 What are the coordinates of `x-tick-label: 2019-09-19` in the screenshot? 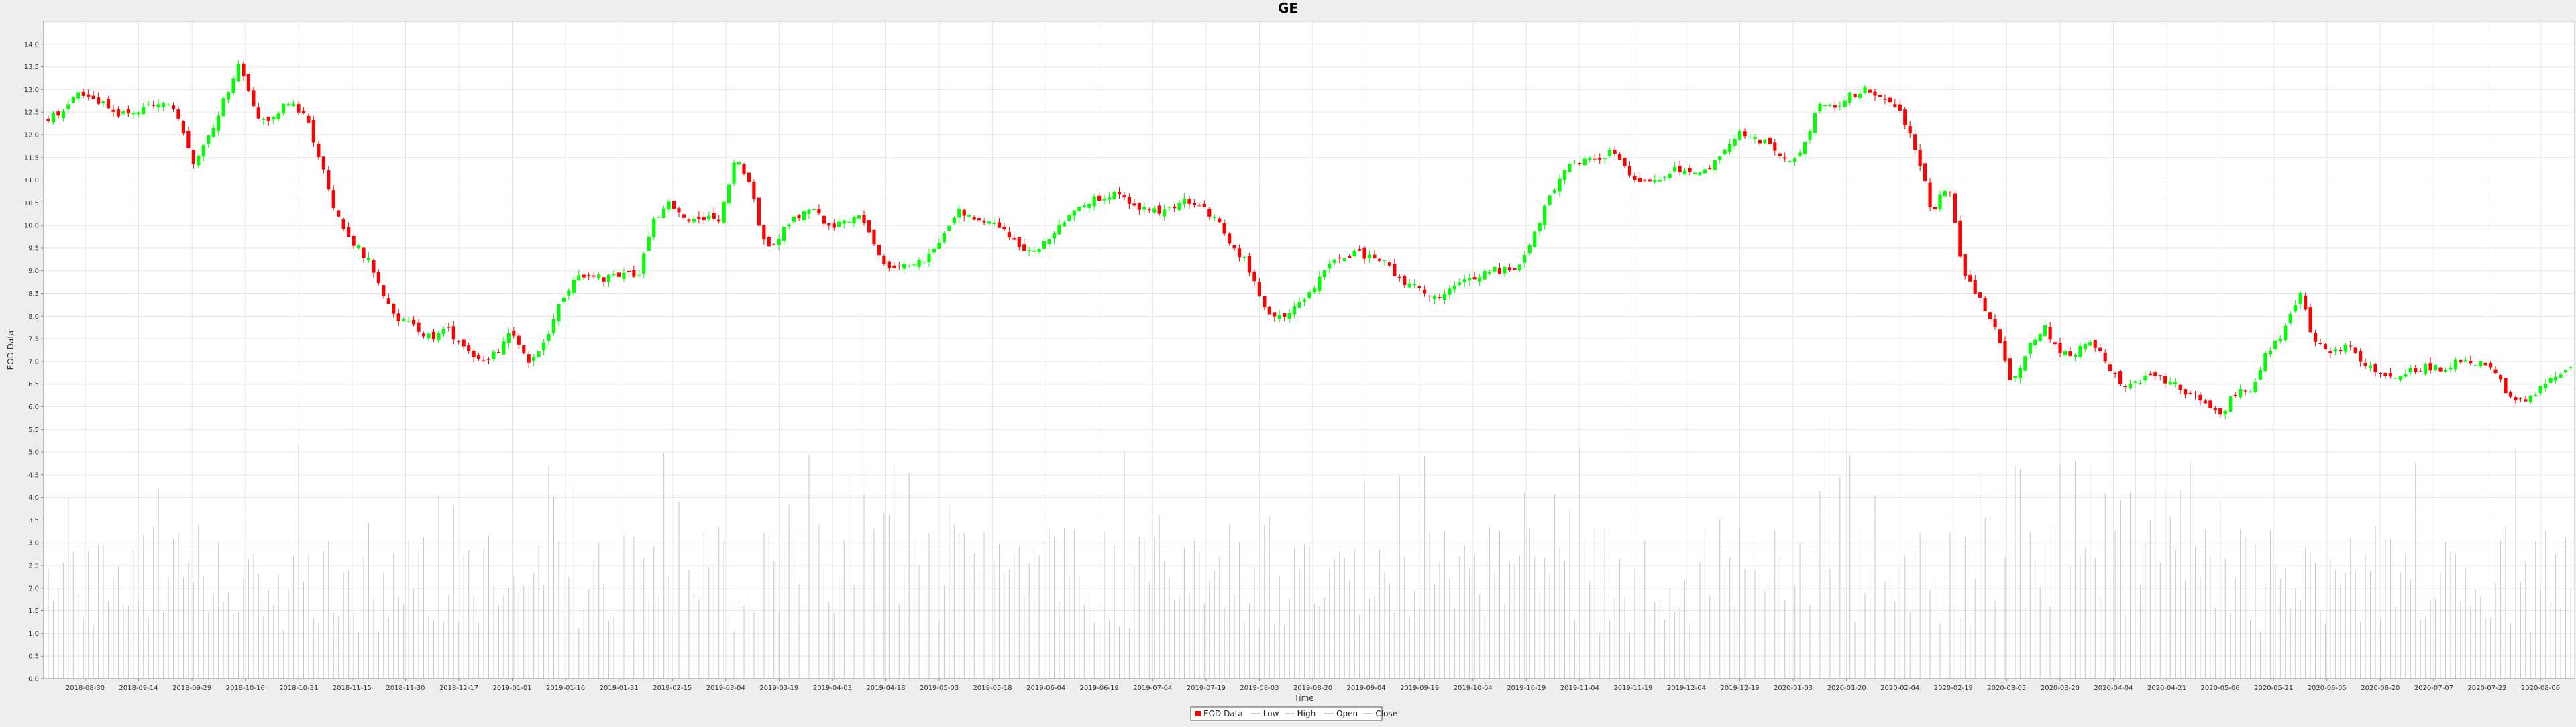 It's located at (1419, 688).